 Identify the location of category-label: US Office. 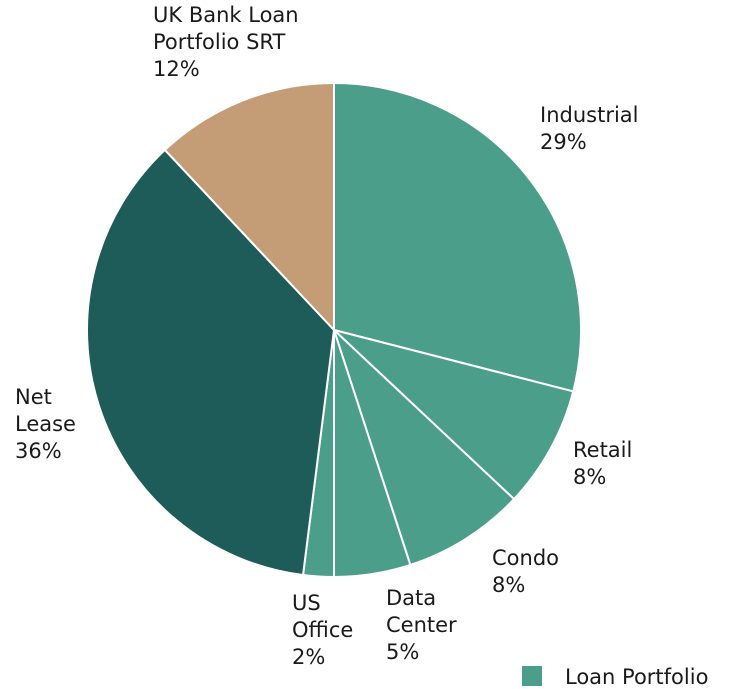
(322, 616).